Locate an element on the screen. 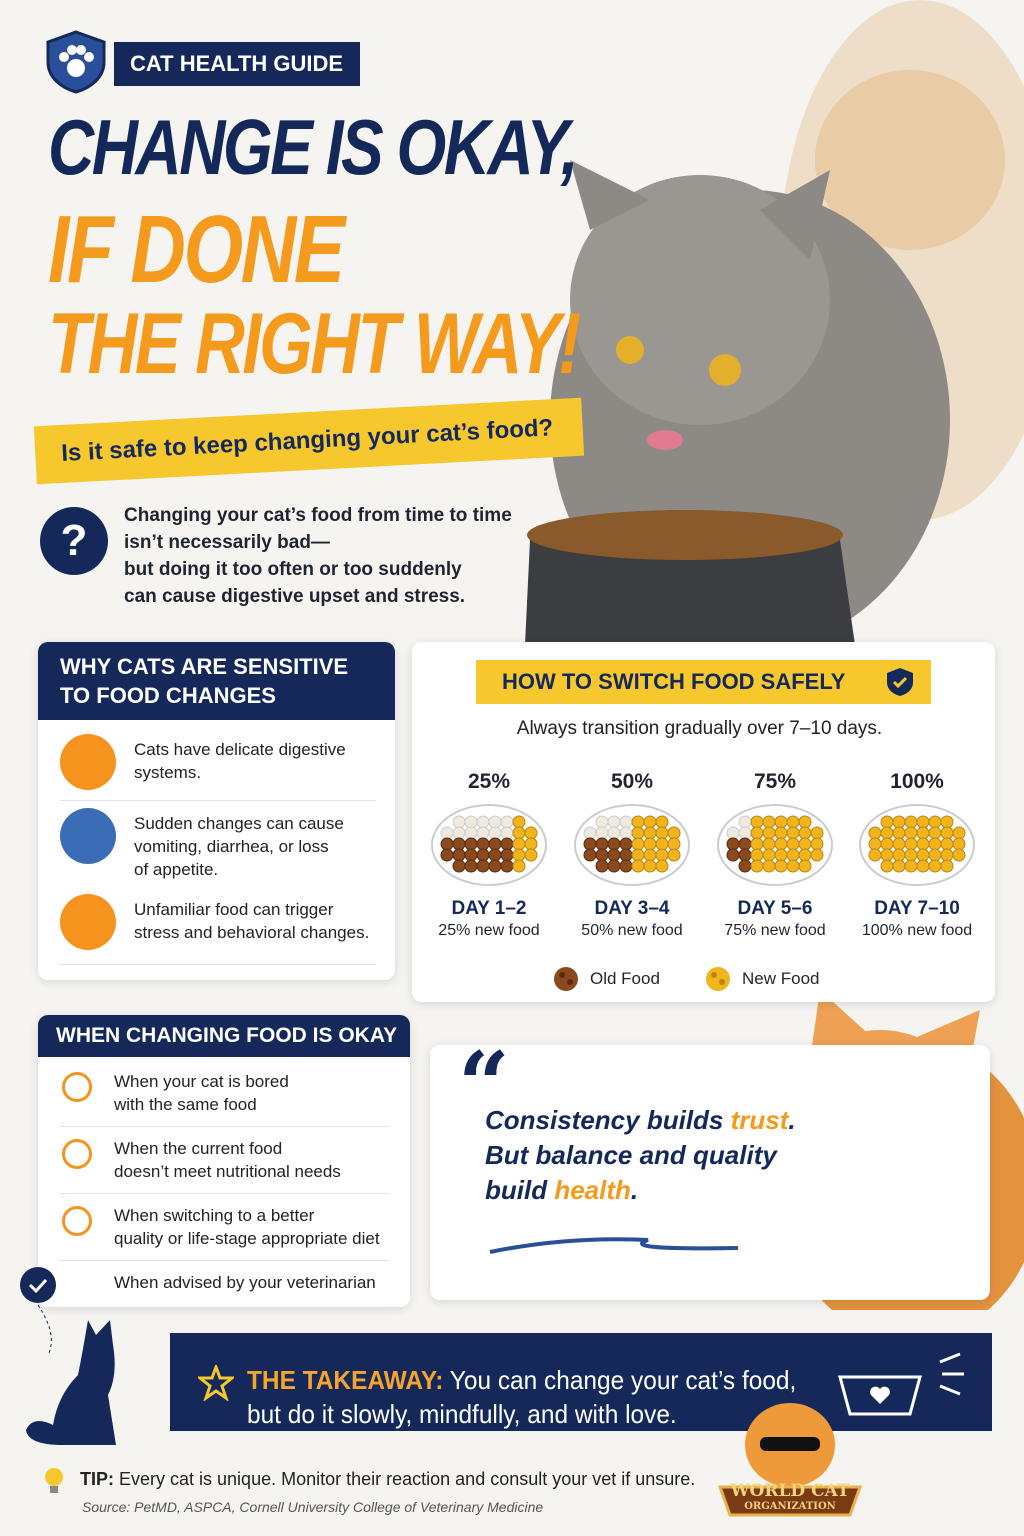  quote-part: Consistency builds is located at coordinates (608, 1120).